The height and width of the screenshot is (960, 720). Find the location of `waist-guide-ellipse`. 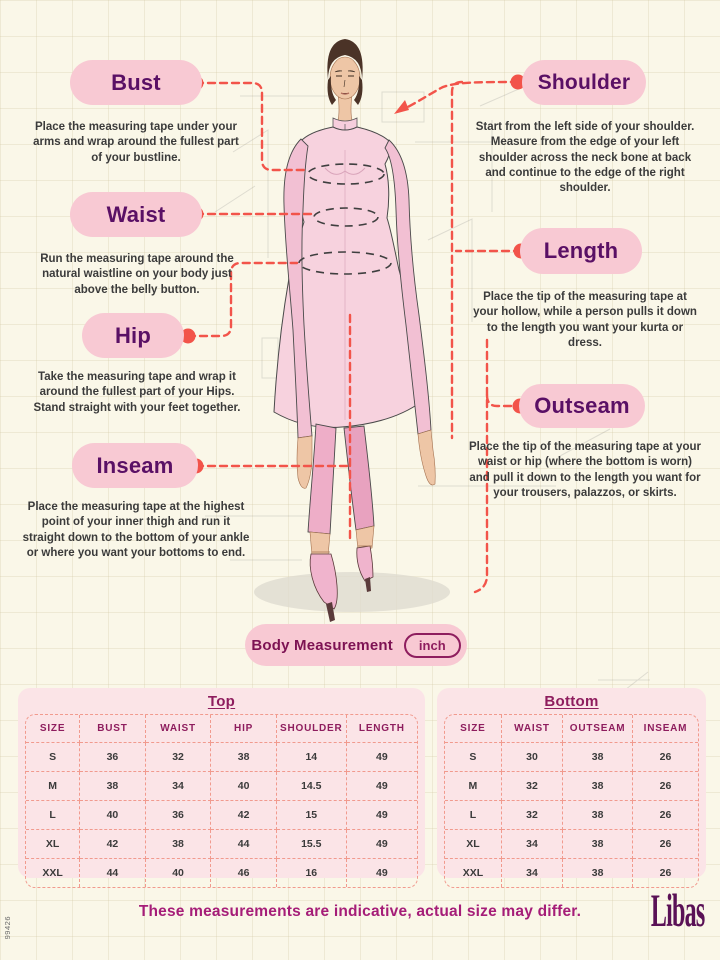

waist-guide-ellipse is located at coordinates (346, 217).